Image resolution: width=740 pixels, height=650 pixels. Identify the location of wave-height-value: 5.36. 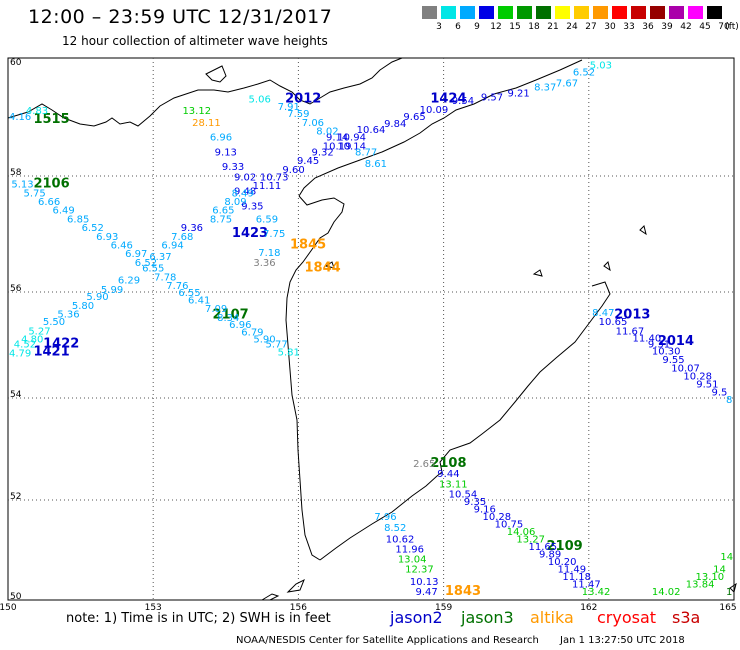
(68, 314).